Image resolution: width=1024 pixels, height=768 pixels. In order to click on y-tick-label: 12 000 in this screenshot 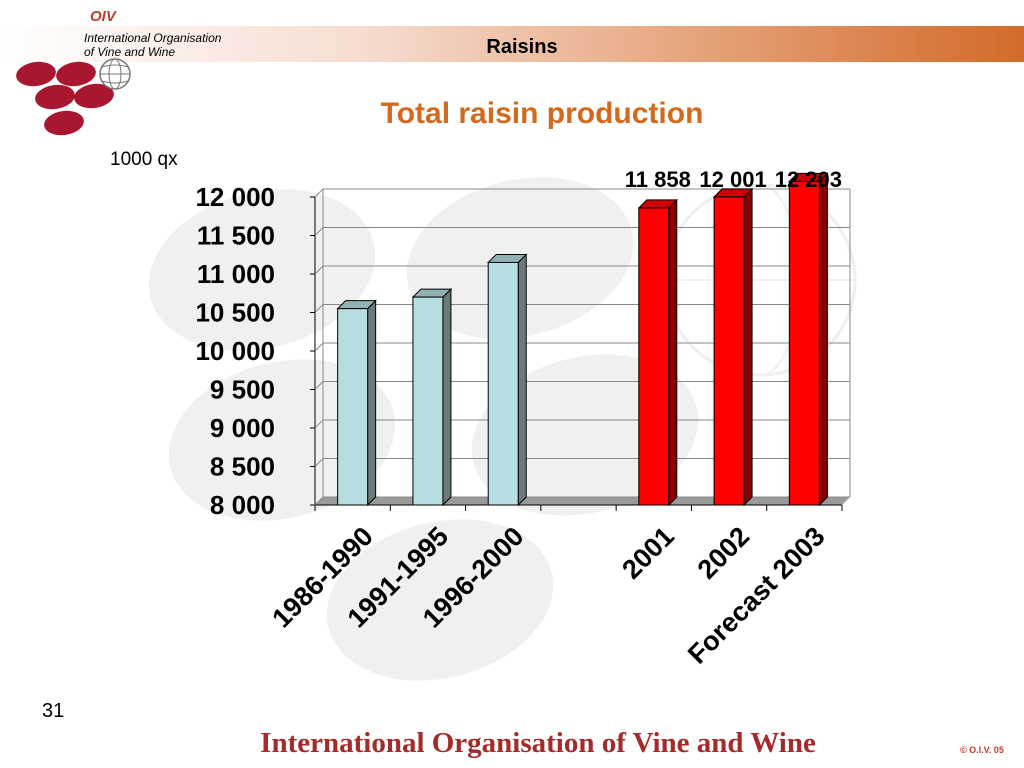, I will do `click(235, 197)`.